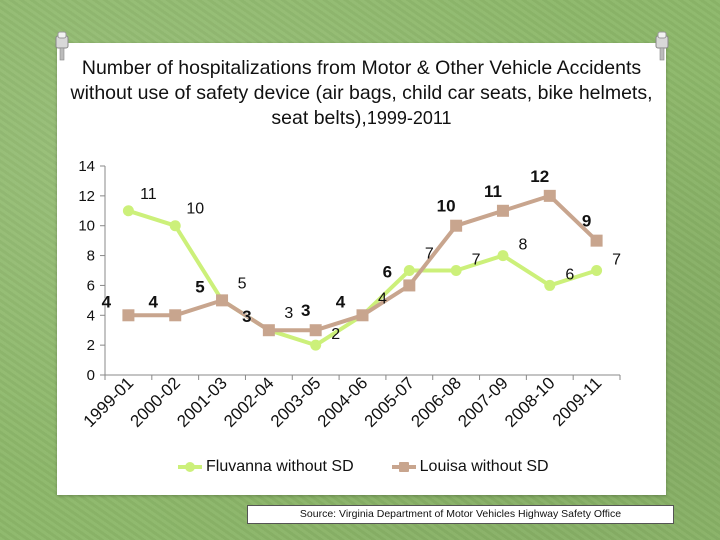 The width and height of the screenshot is (720, 540). I want to click on legend-item-louisa: Louisa without SD, so click(470, 467).